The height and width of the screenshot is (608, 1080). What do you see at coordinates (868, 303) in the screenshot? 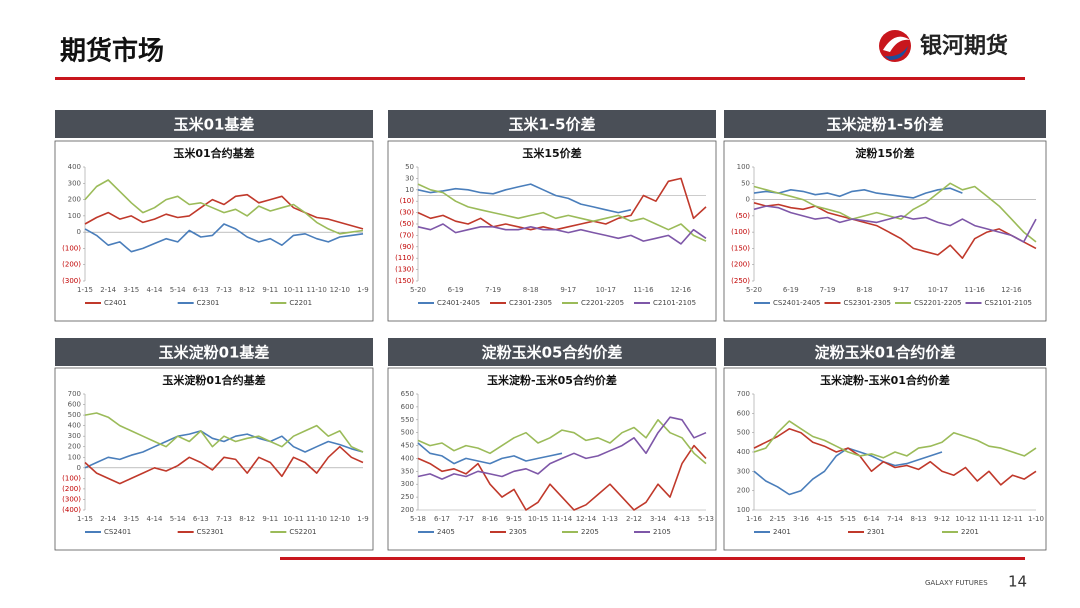
I see `legend-label: CS2301-2305` at bounding box center [868, 303].